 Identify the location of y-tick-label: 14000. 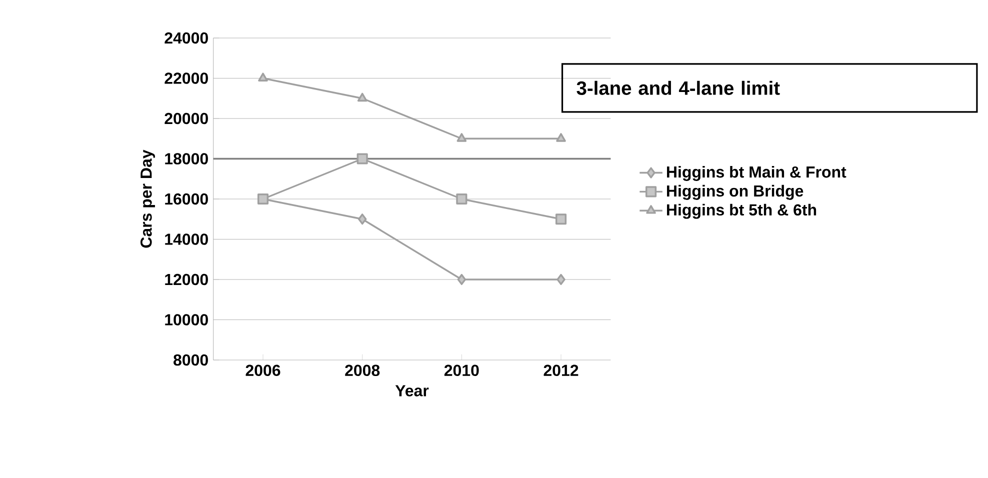
(186, 239).